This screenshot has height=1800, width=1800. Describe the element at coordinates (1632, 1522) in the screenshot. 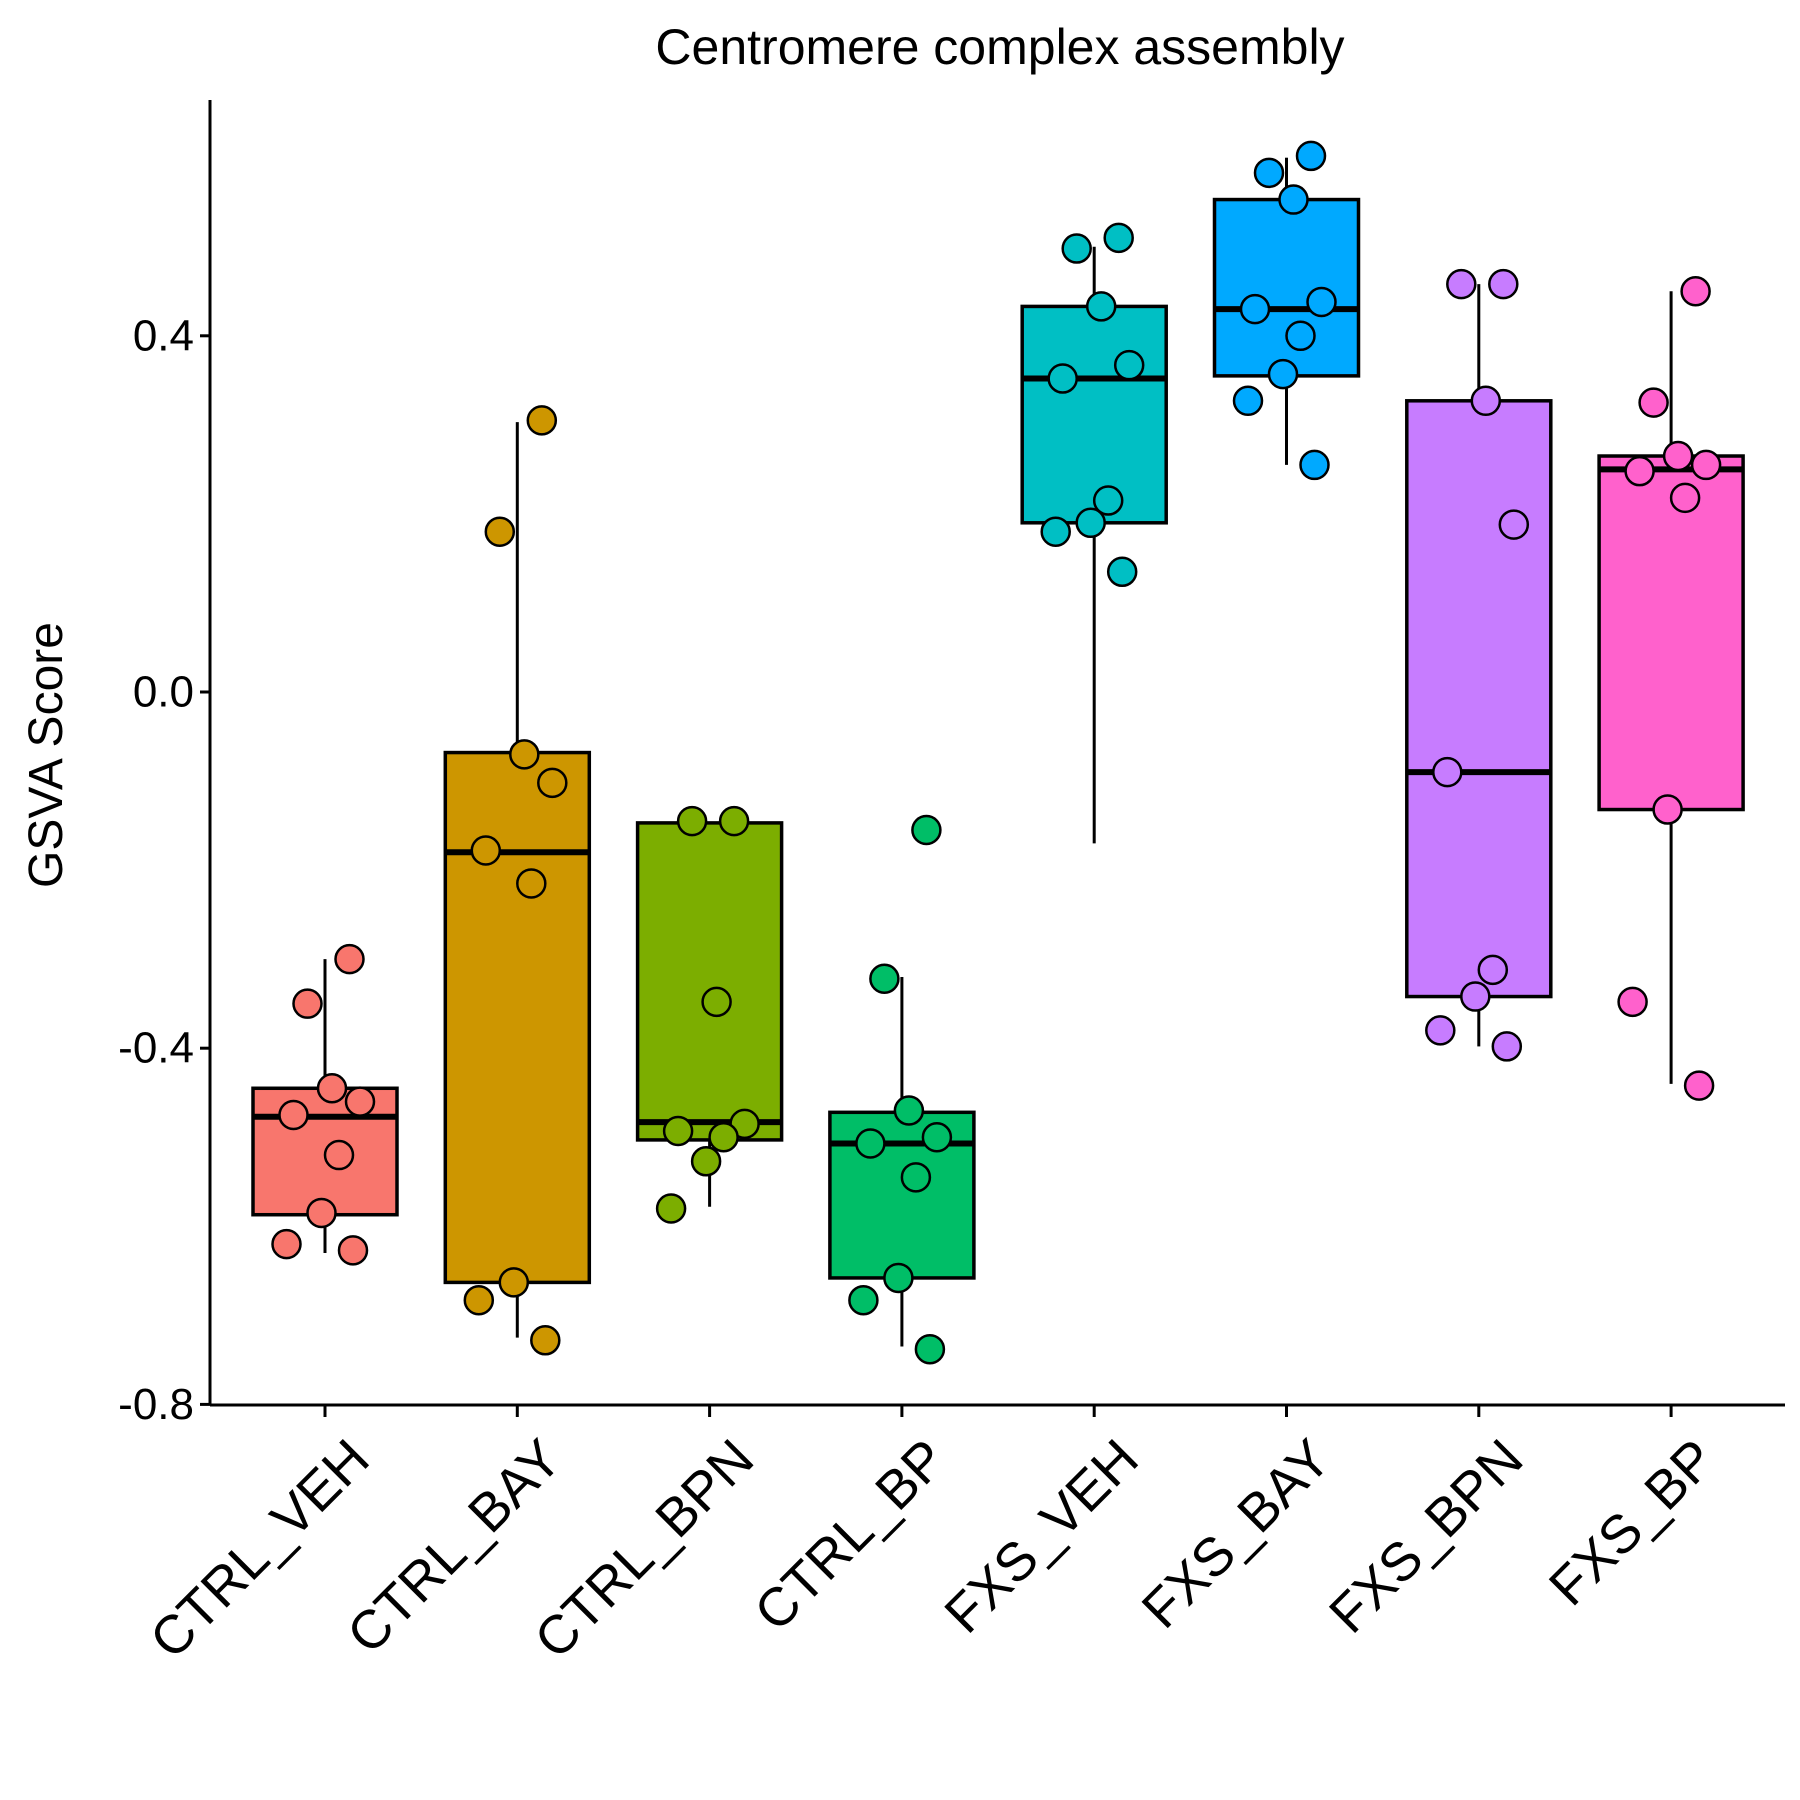

I see `x-tick-label-fxs-bp: FXS_BP` at that location.